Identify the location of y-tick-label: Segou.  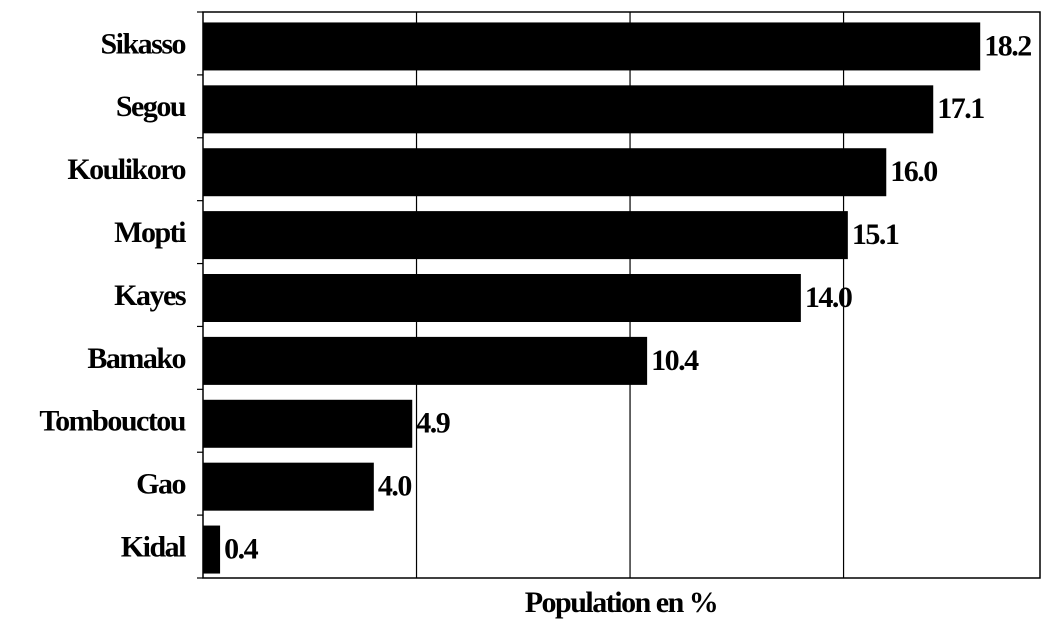
(151, 106).